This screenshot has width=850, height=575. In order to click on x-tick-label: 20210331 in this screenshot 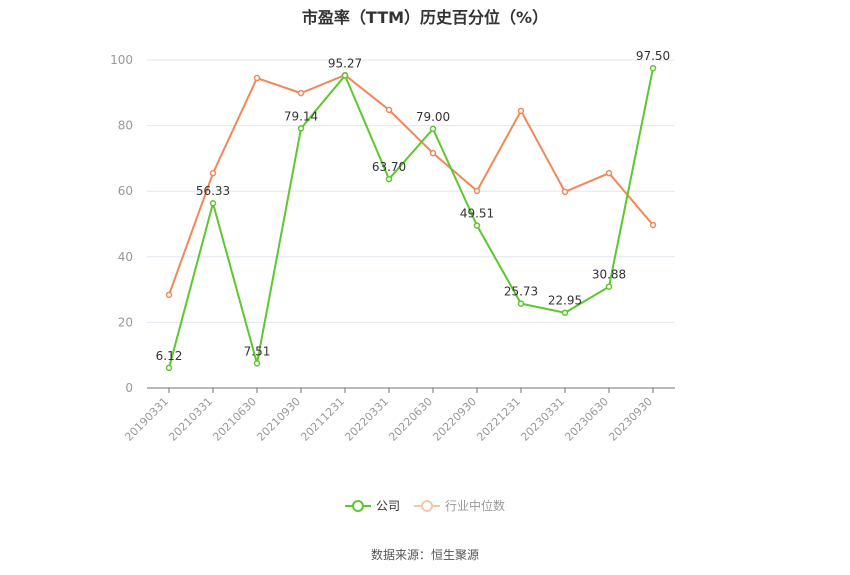, I will do `click(190, 419)`.